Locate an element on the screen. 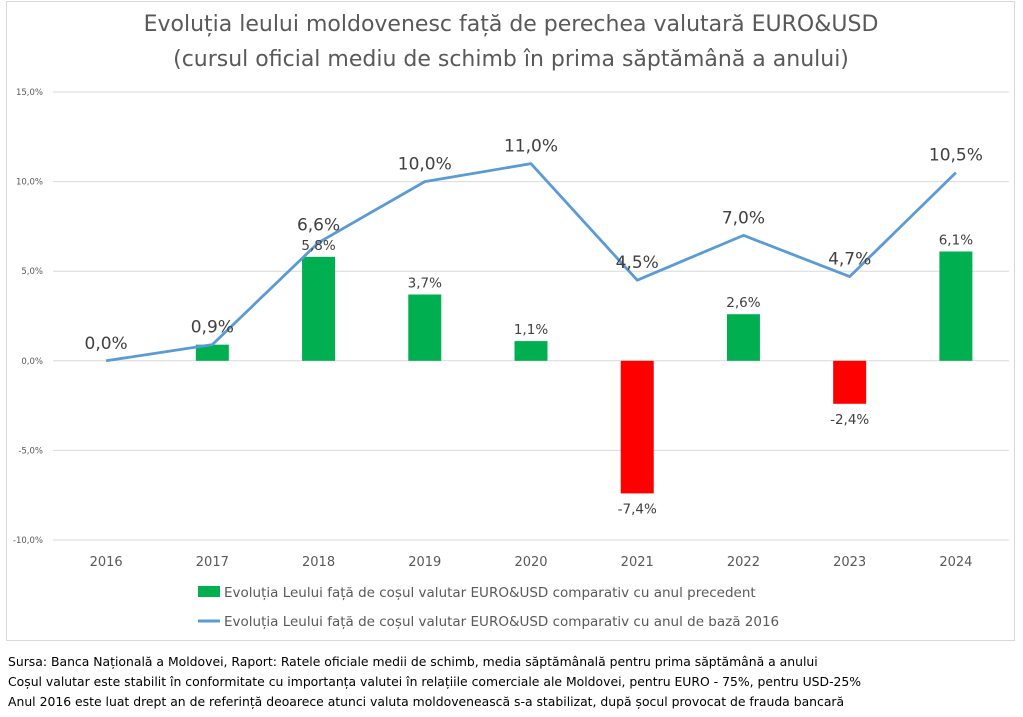 This screenshot has width=1023, height=717. x-tick-label: 2022 is located at coordinates (743, 562).